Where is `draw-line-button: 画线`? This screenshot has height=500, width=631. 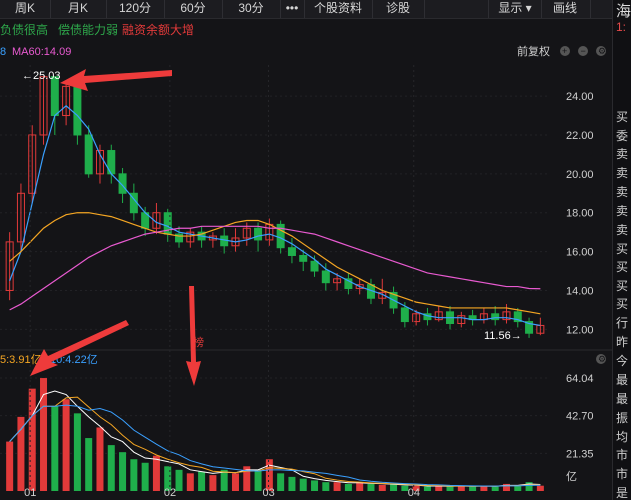 draw-line-button: 画线 is located at coordinates (565, 9).